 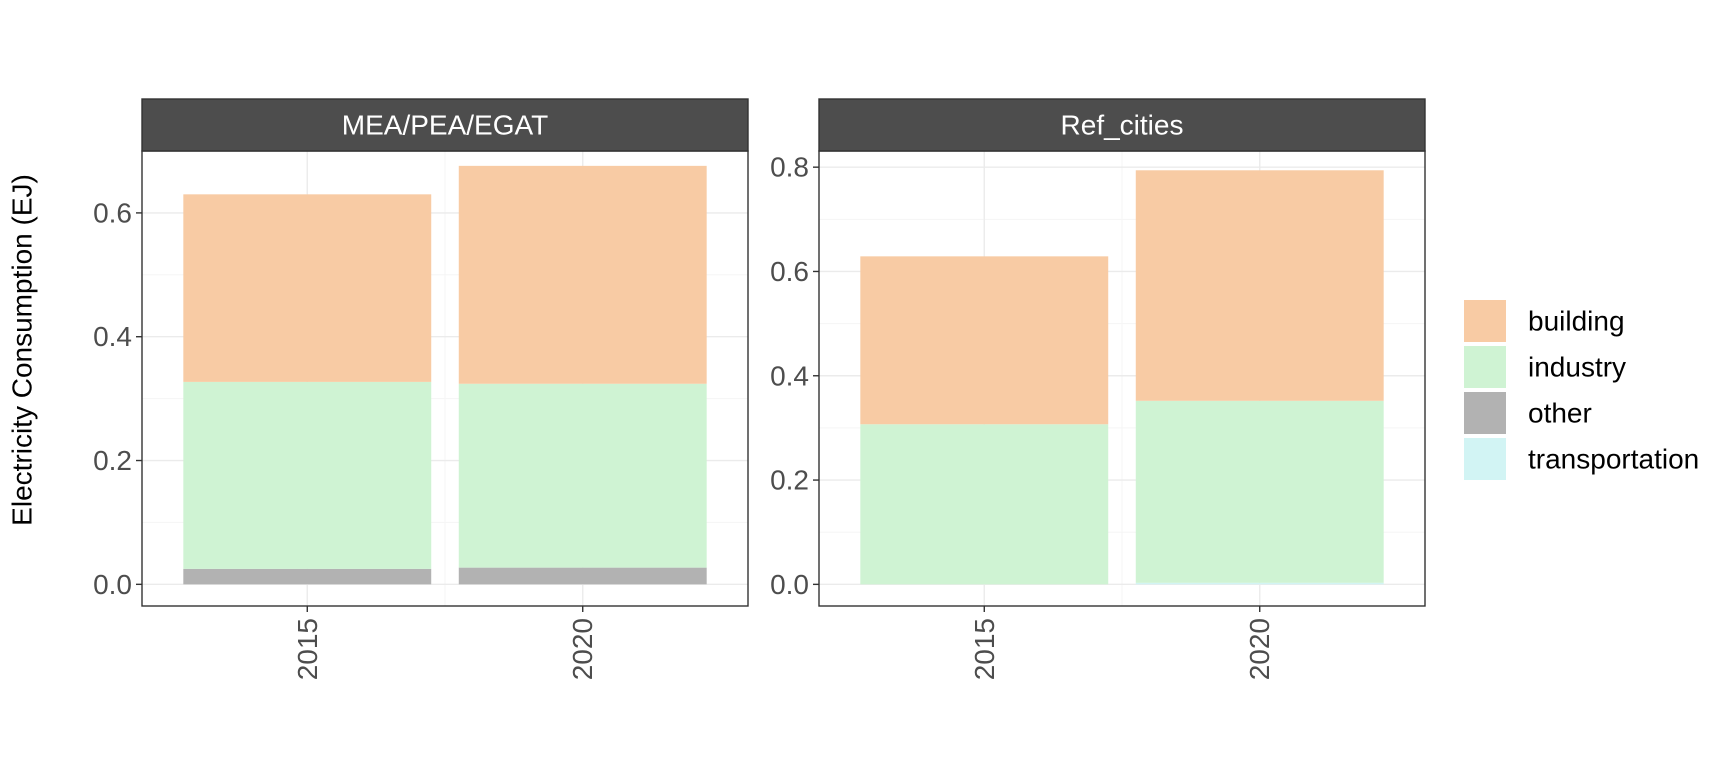 What do you see at coordinates (789, 167) in the screenshot?
I see `y-tick-label: 0.8` at bounding box center [789, 167].